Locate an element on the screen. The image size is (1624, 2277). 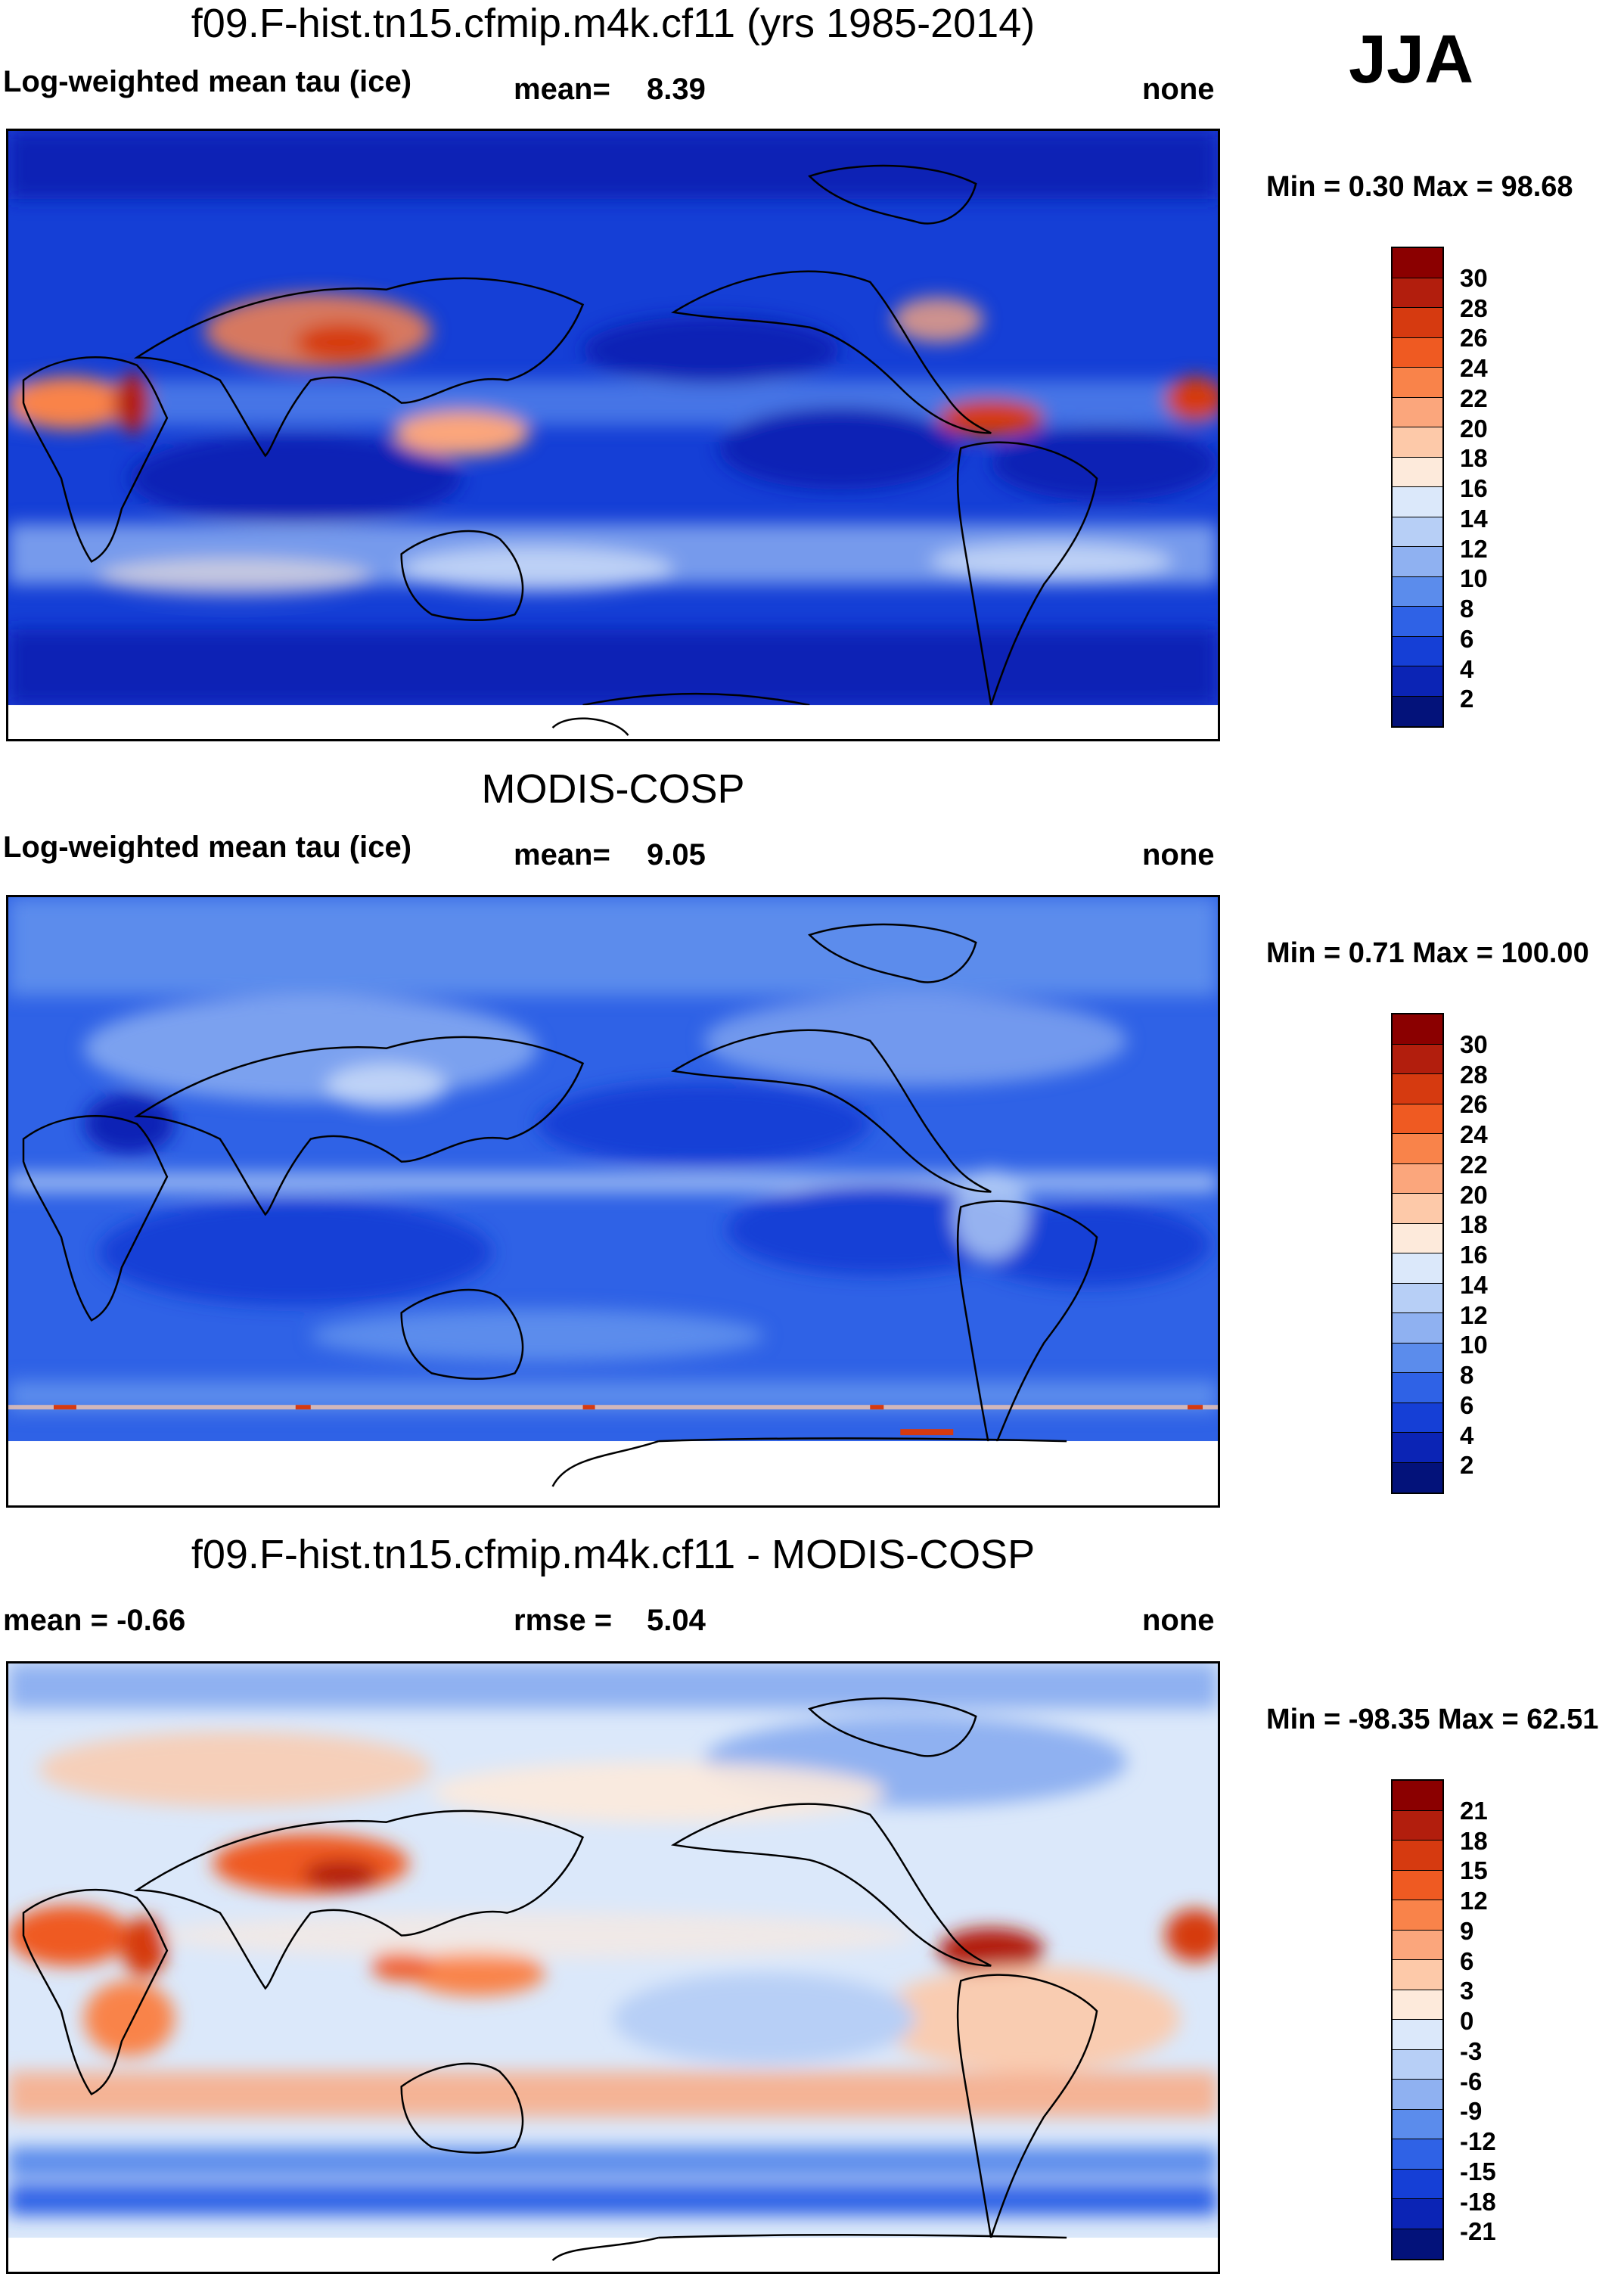
panel-3-stat-label: rmse = is located at coordinates (563, 1620).